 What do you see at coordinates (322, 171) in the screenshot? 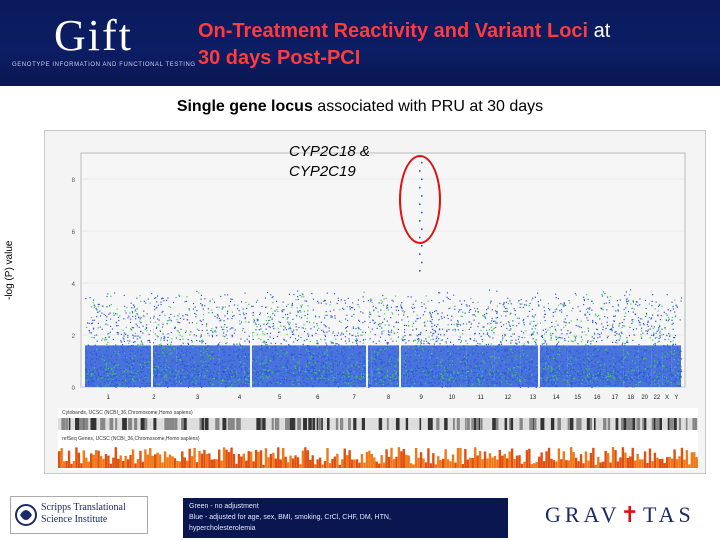
I see `gene-label-line2: CYP2C19` at bounding box center [322, 171].